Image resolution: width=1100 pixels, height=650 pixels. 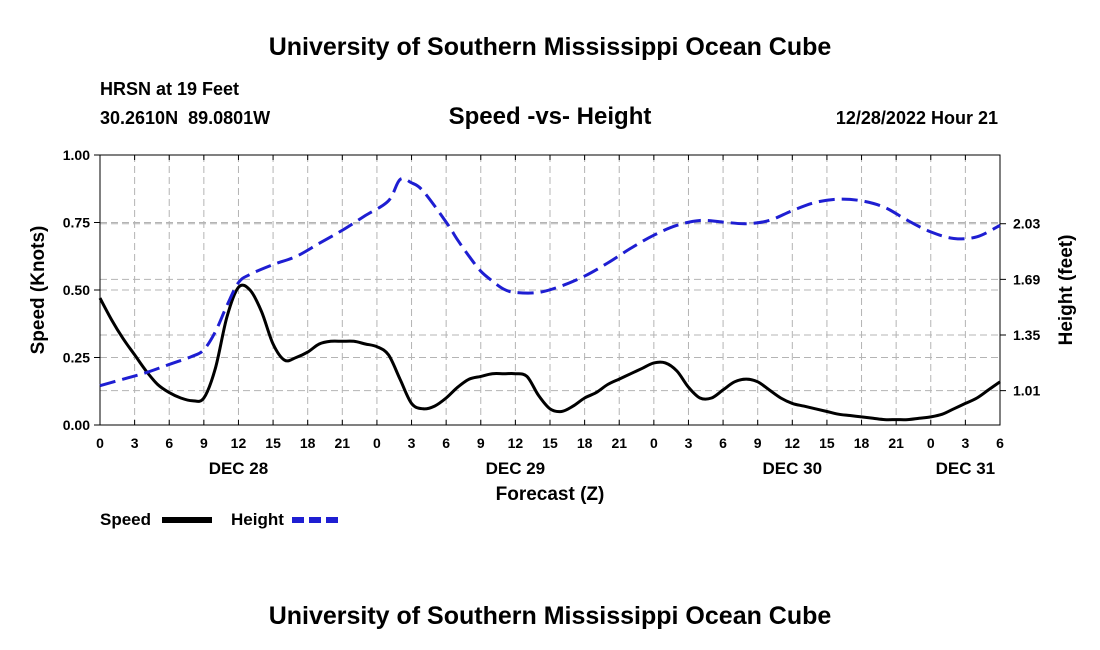 What do you see at coordinates (917, 118) in the screenshot?
I see `datetime-label: 12/28/2022 Hour 21` at bounding box center [917, 118].